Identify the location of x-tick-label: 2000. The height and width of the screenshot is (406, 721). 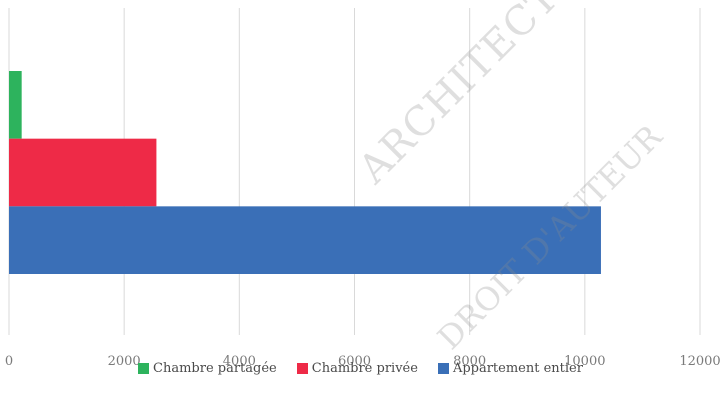
(124, 361).